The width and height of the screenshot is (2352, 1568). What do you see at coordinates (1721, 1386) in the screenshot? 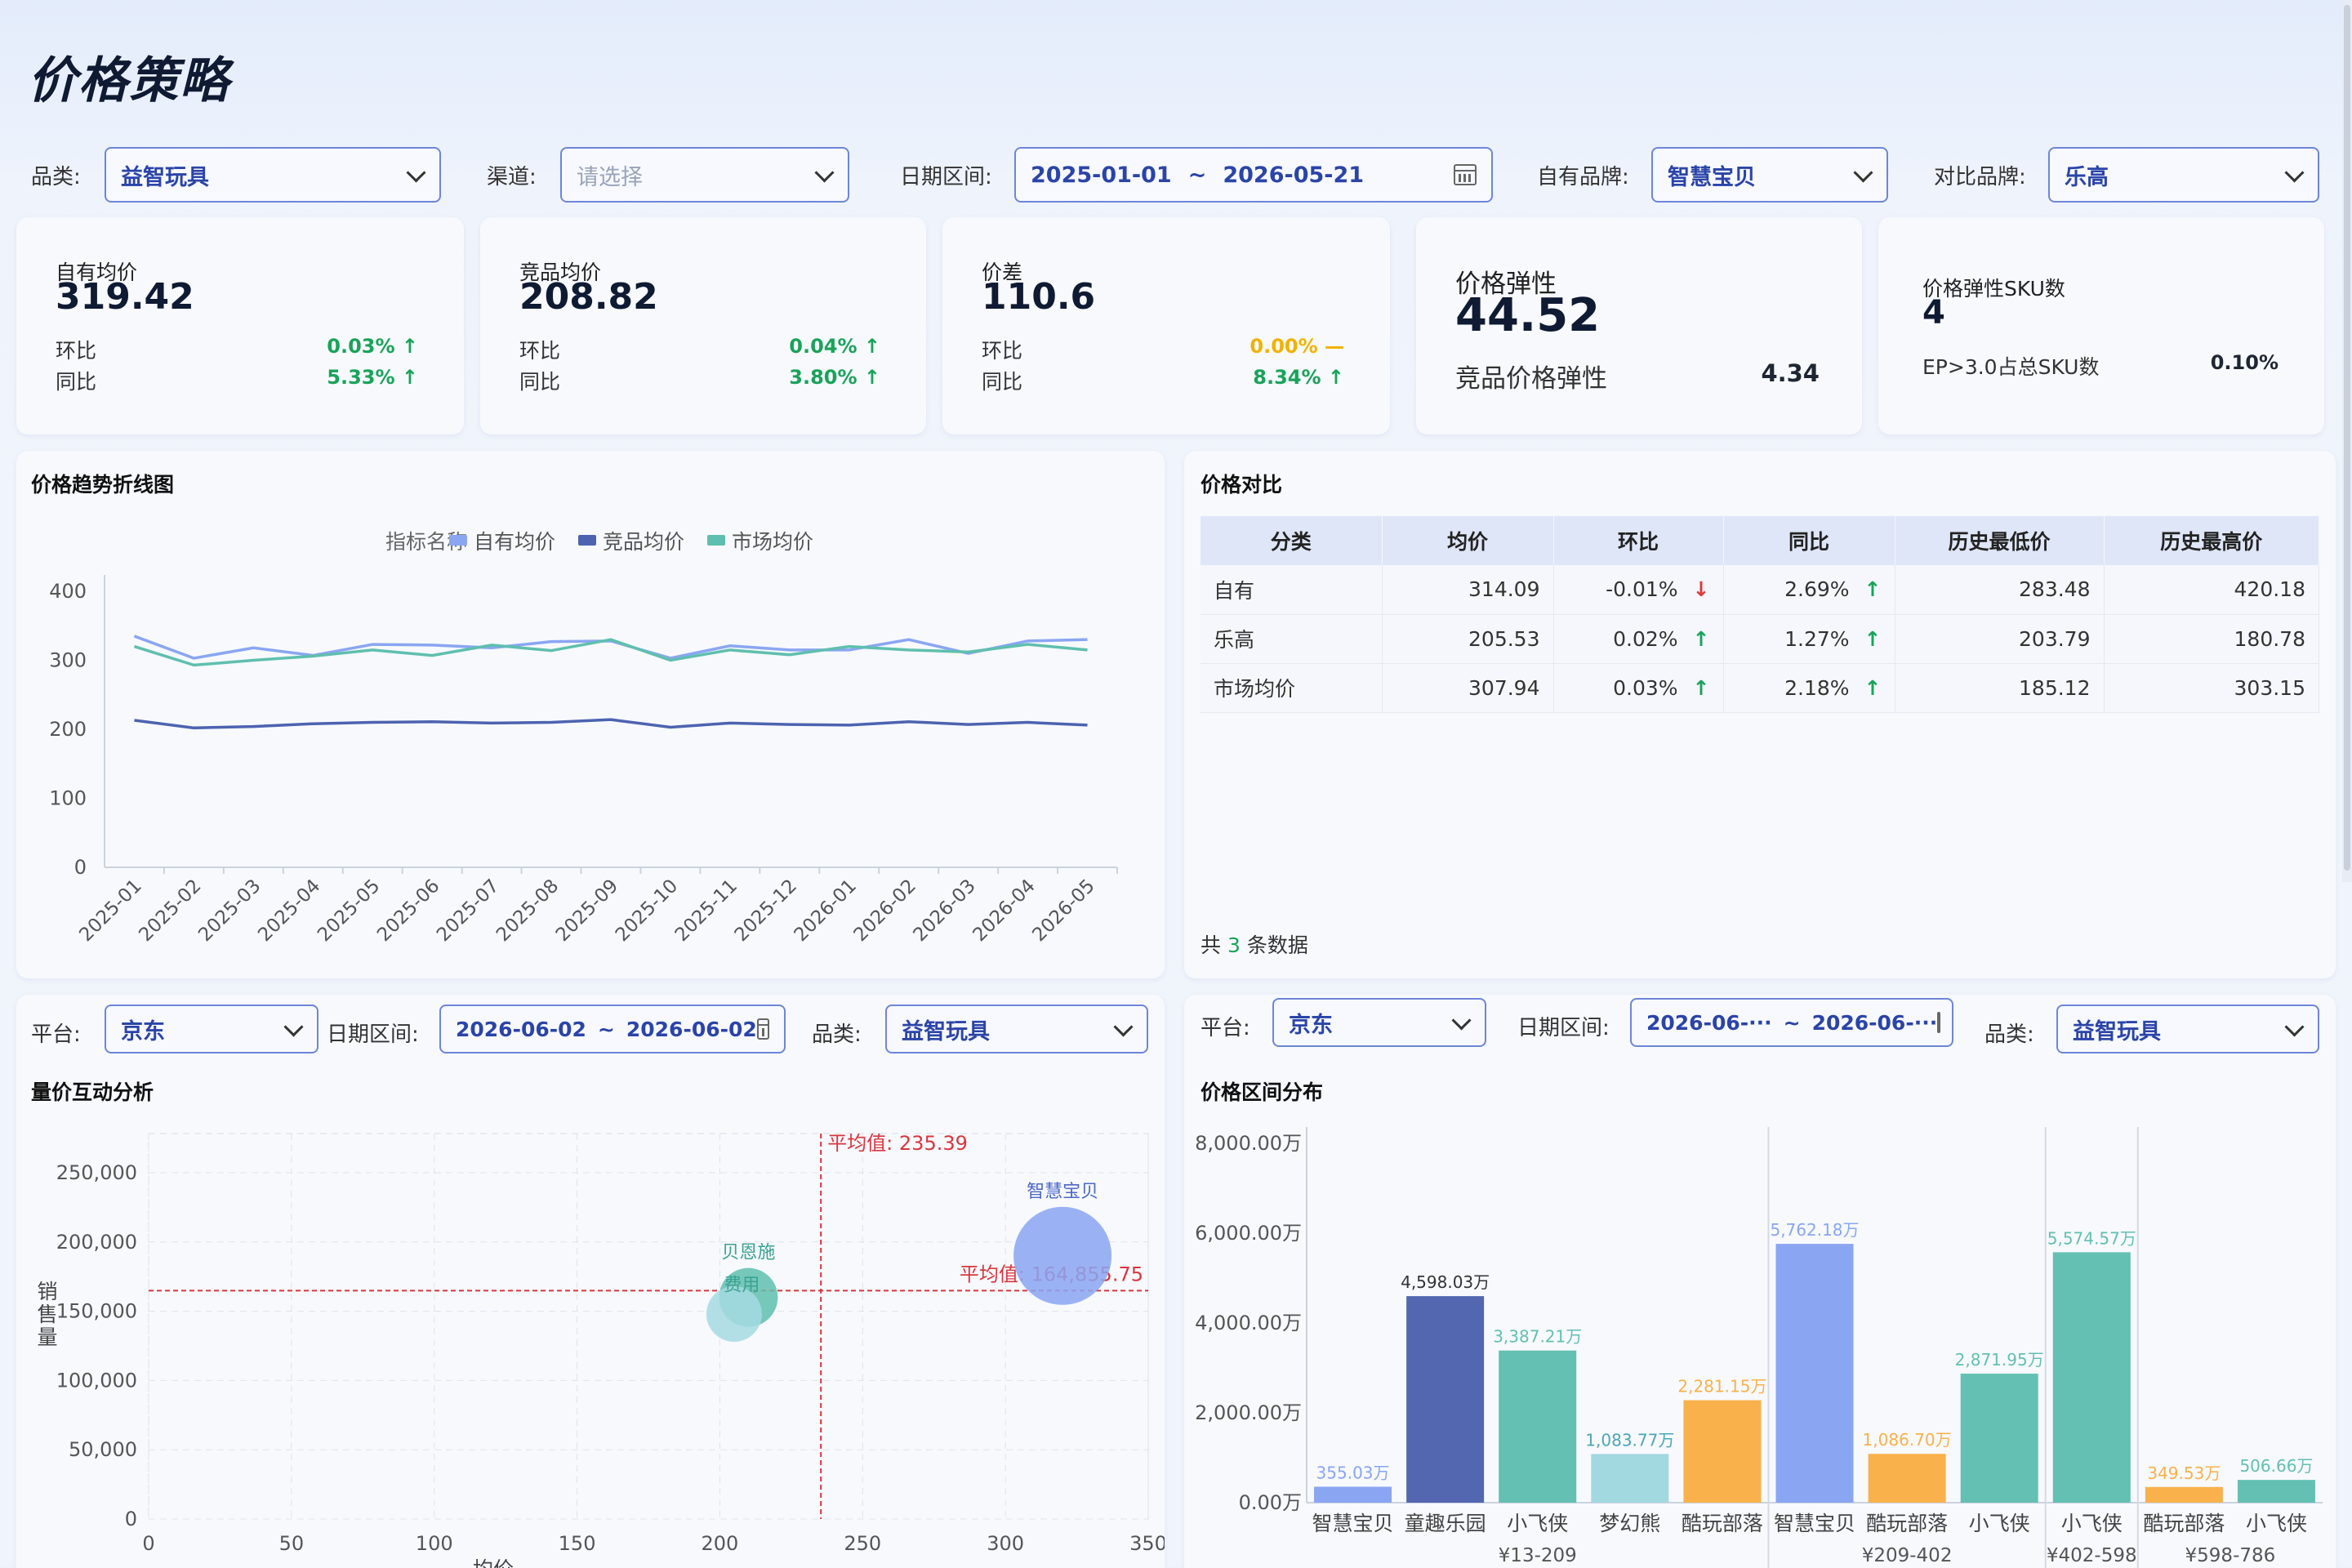
I see `bar-value-label: 2,281.15万` at bounding box center [1721, 1386].